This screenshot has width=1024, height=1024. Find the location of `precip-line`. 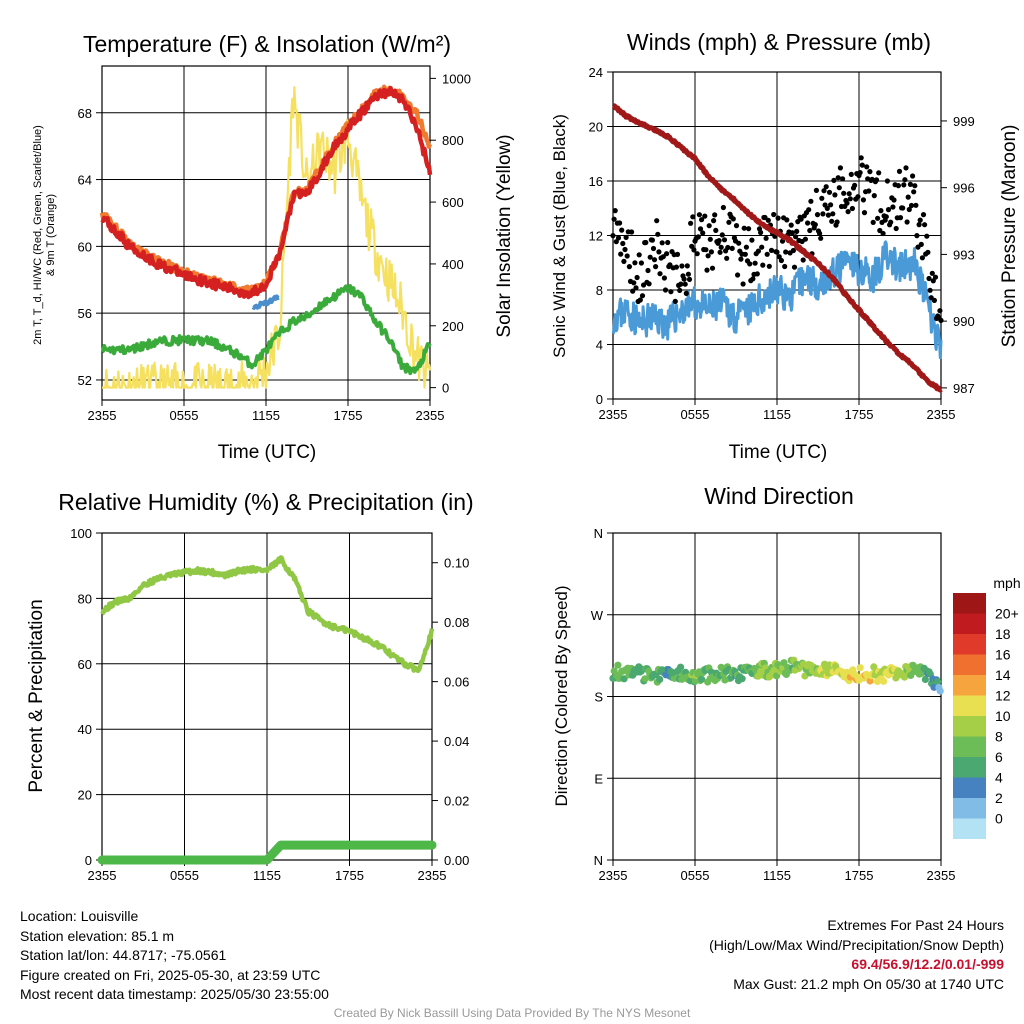

precip-line is located at coordinates (267, 852).